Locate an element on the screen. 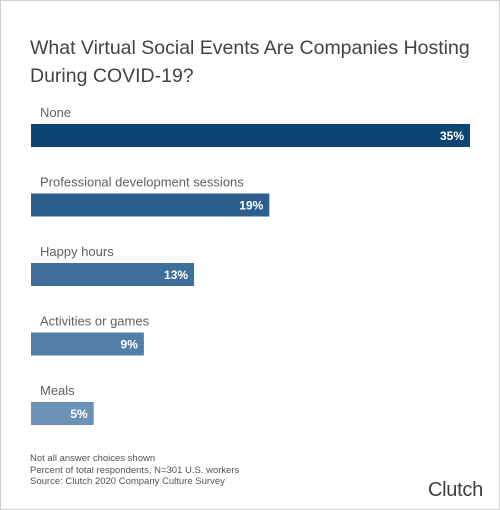  category-label: Meals is located at coordinates (57, 390).